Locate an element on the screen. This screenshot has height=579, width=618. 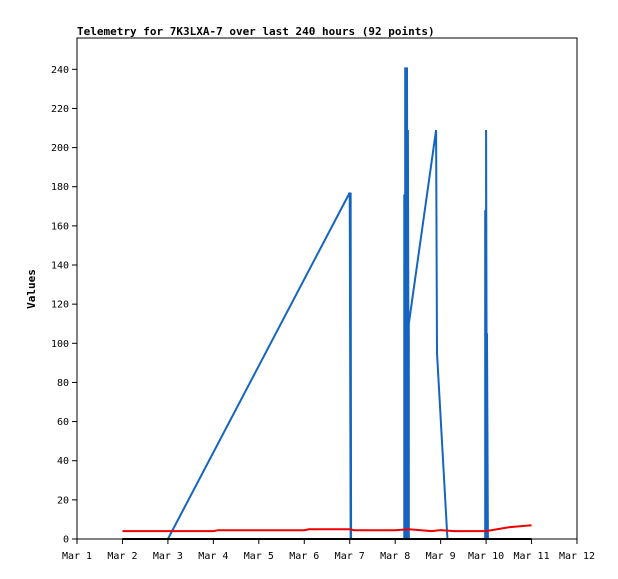
x-tick-label: Mar 1 is located at coordinates (77, 556).